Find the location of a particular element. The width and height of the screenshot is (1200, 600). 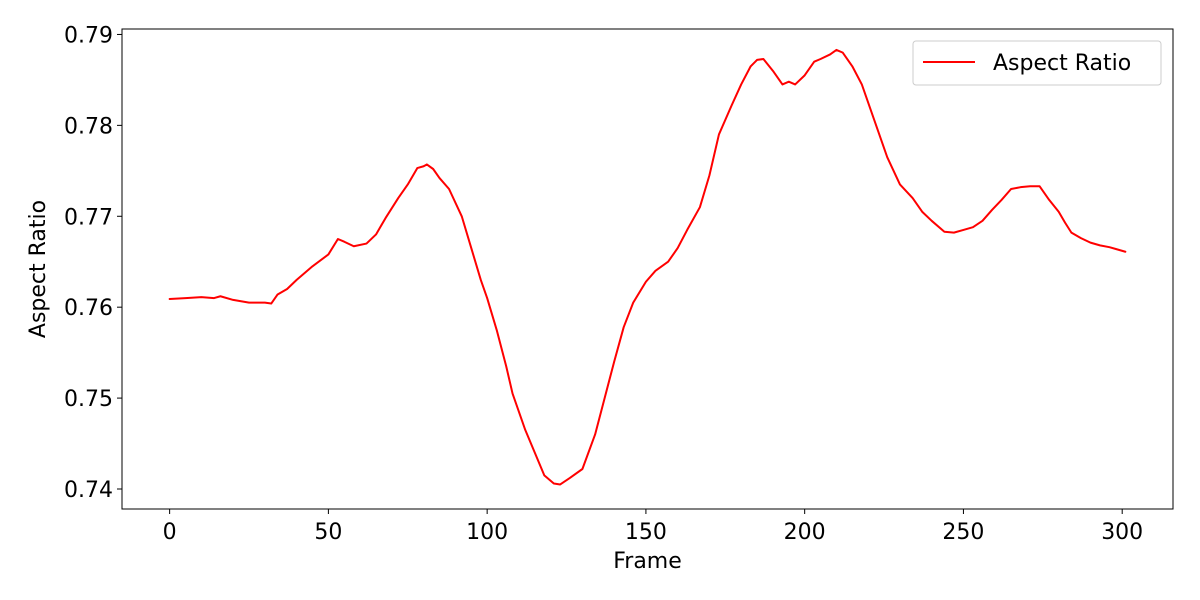

x-tick-label: 250 is located at coordinates (963, 532).